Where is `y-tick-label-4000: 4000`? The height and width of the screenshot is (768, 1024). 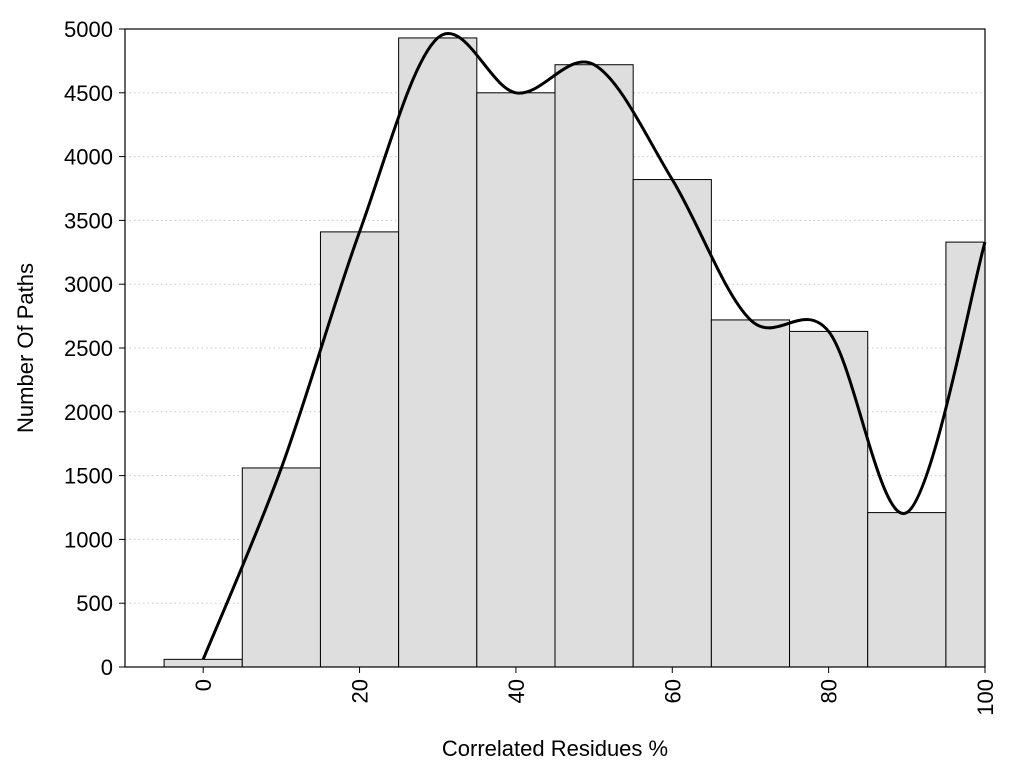
y-tick-label-4000: 4000 is located at coordinates (88, 157).